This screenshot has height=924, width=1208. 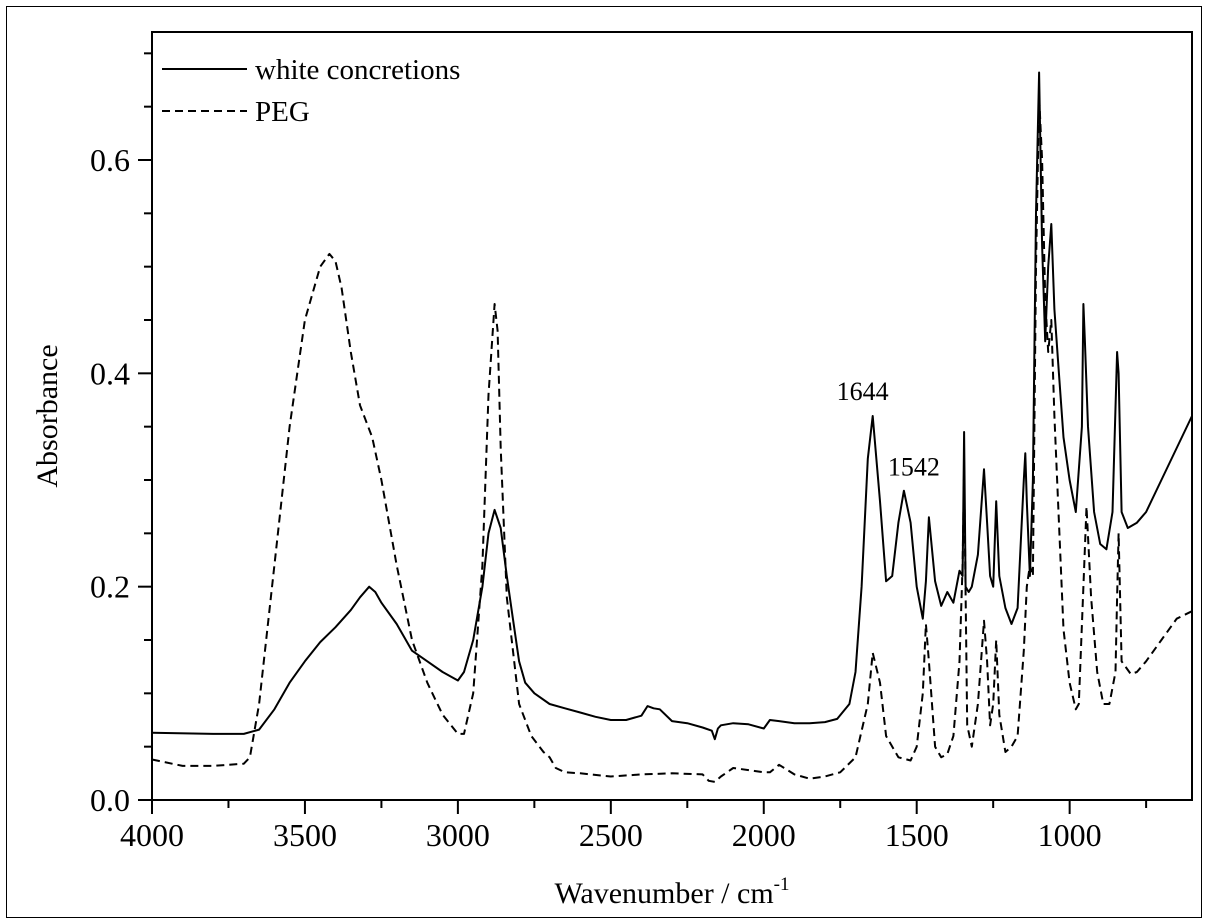 I want to click on x-tick-label: 4000, so click(x=152, y=835).